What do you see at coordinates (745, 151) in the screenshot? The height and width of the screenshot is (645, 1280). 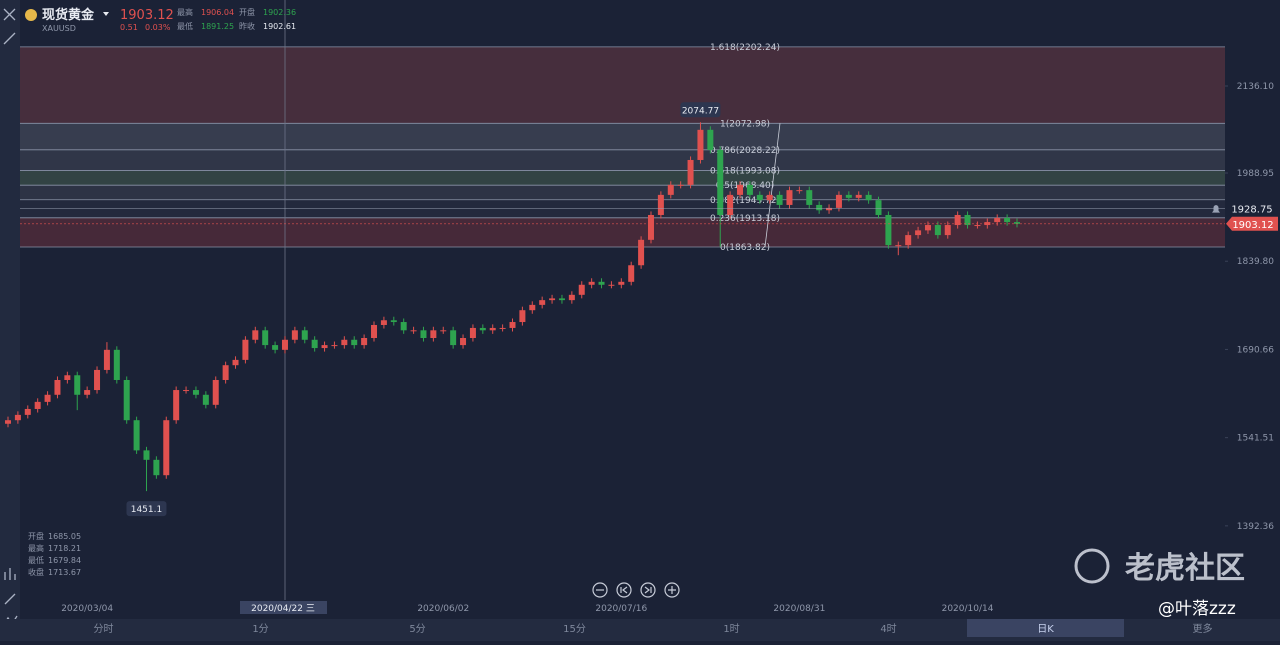 I see `fib-label: 0.786(2028.22)` at bounding box center [745, 151].